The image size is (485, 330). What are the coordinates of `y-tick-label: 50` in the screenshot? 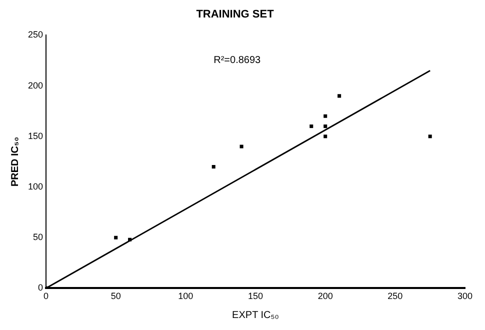 It's located at (38, 237).